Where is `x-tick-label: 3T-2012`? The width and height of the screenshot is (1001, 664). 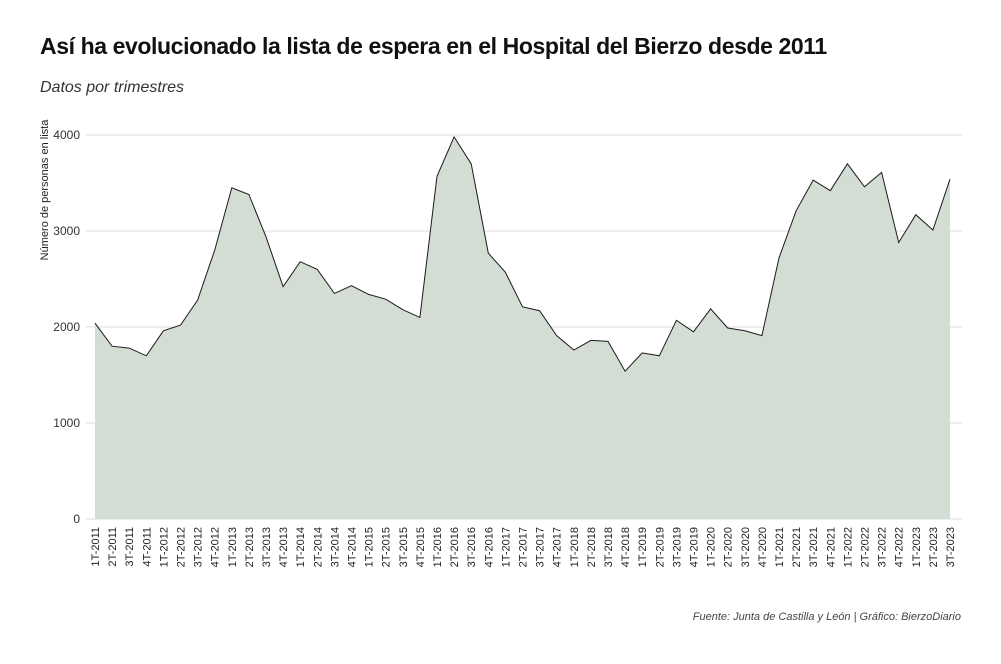
x-tick-label: 3T-2012 is located at coordinates (199, 547).